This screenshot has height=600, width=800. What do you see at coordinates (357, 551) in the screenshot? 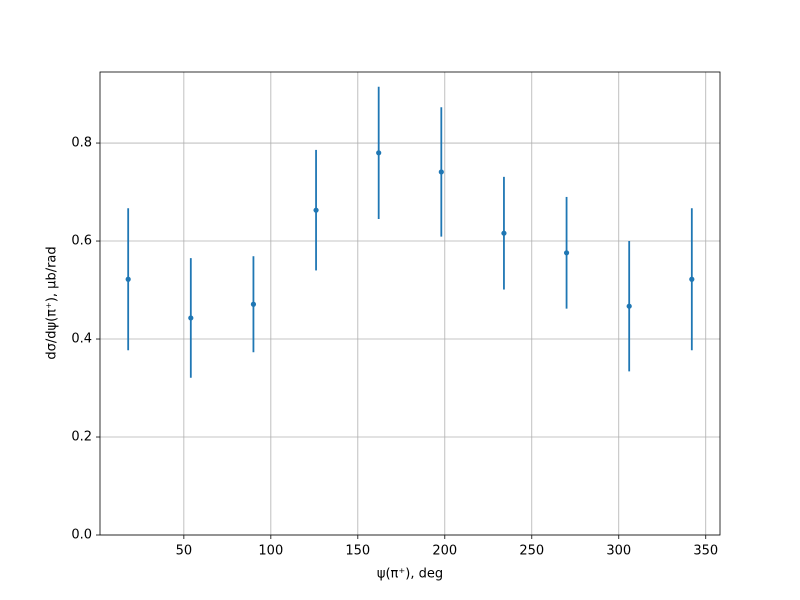
I see `x-tick-label: 150` at bounding box center [357, 551].